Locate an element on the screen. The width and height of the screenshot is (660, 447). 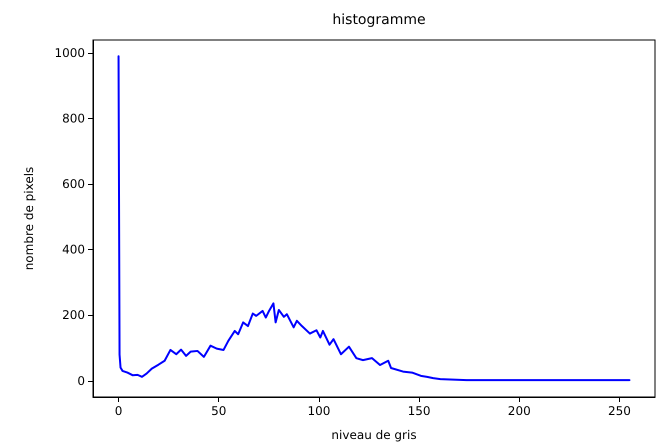
x-tick-label: 250 is located at coordinates (619, 411).